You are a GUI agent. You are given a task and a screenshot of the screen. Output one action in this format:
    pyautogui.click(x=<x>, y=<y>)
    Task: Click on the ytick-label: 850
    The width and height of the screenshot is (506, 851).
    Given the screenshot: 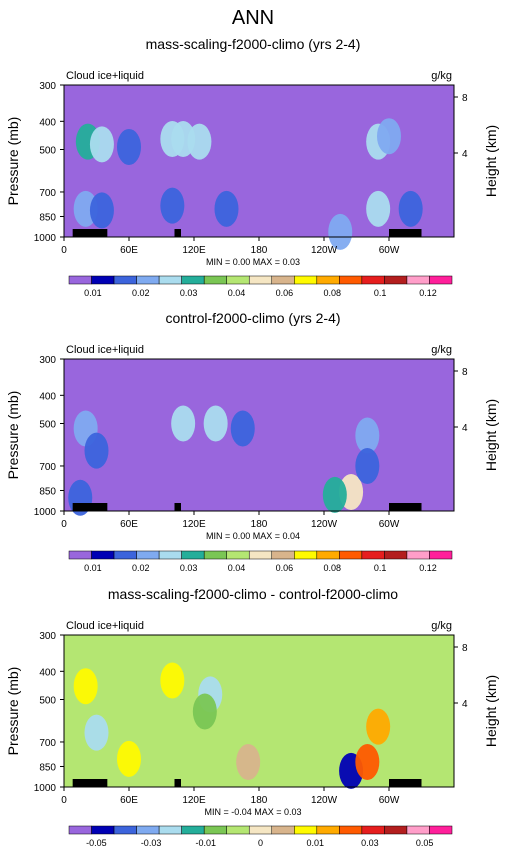 What is the action you would take?
    pyautogui.click(x=47, y=491)
    